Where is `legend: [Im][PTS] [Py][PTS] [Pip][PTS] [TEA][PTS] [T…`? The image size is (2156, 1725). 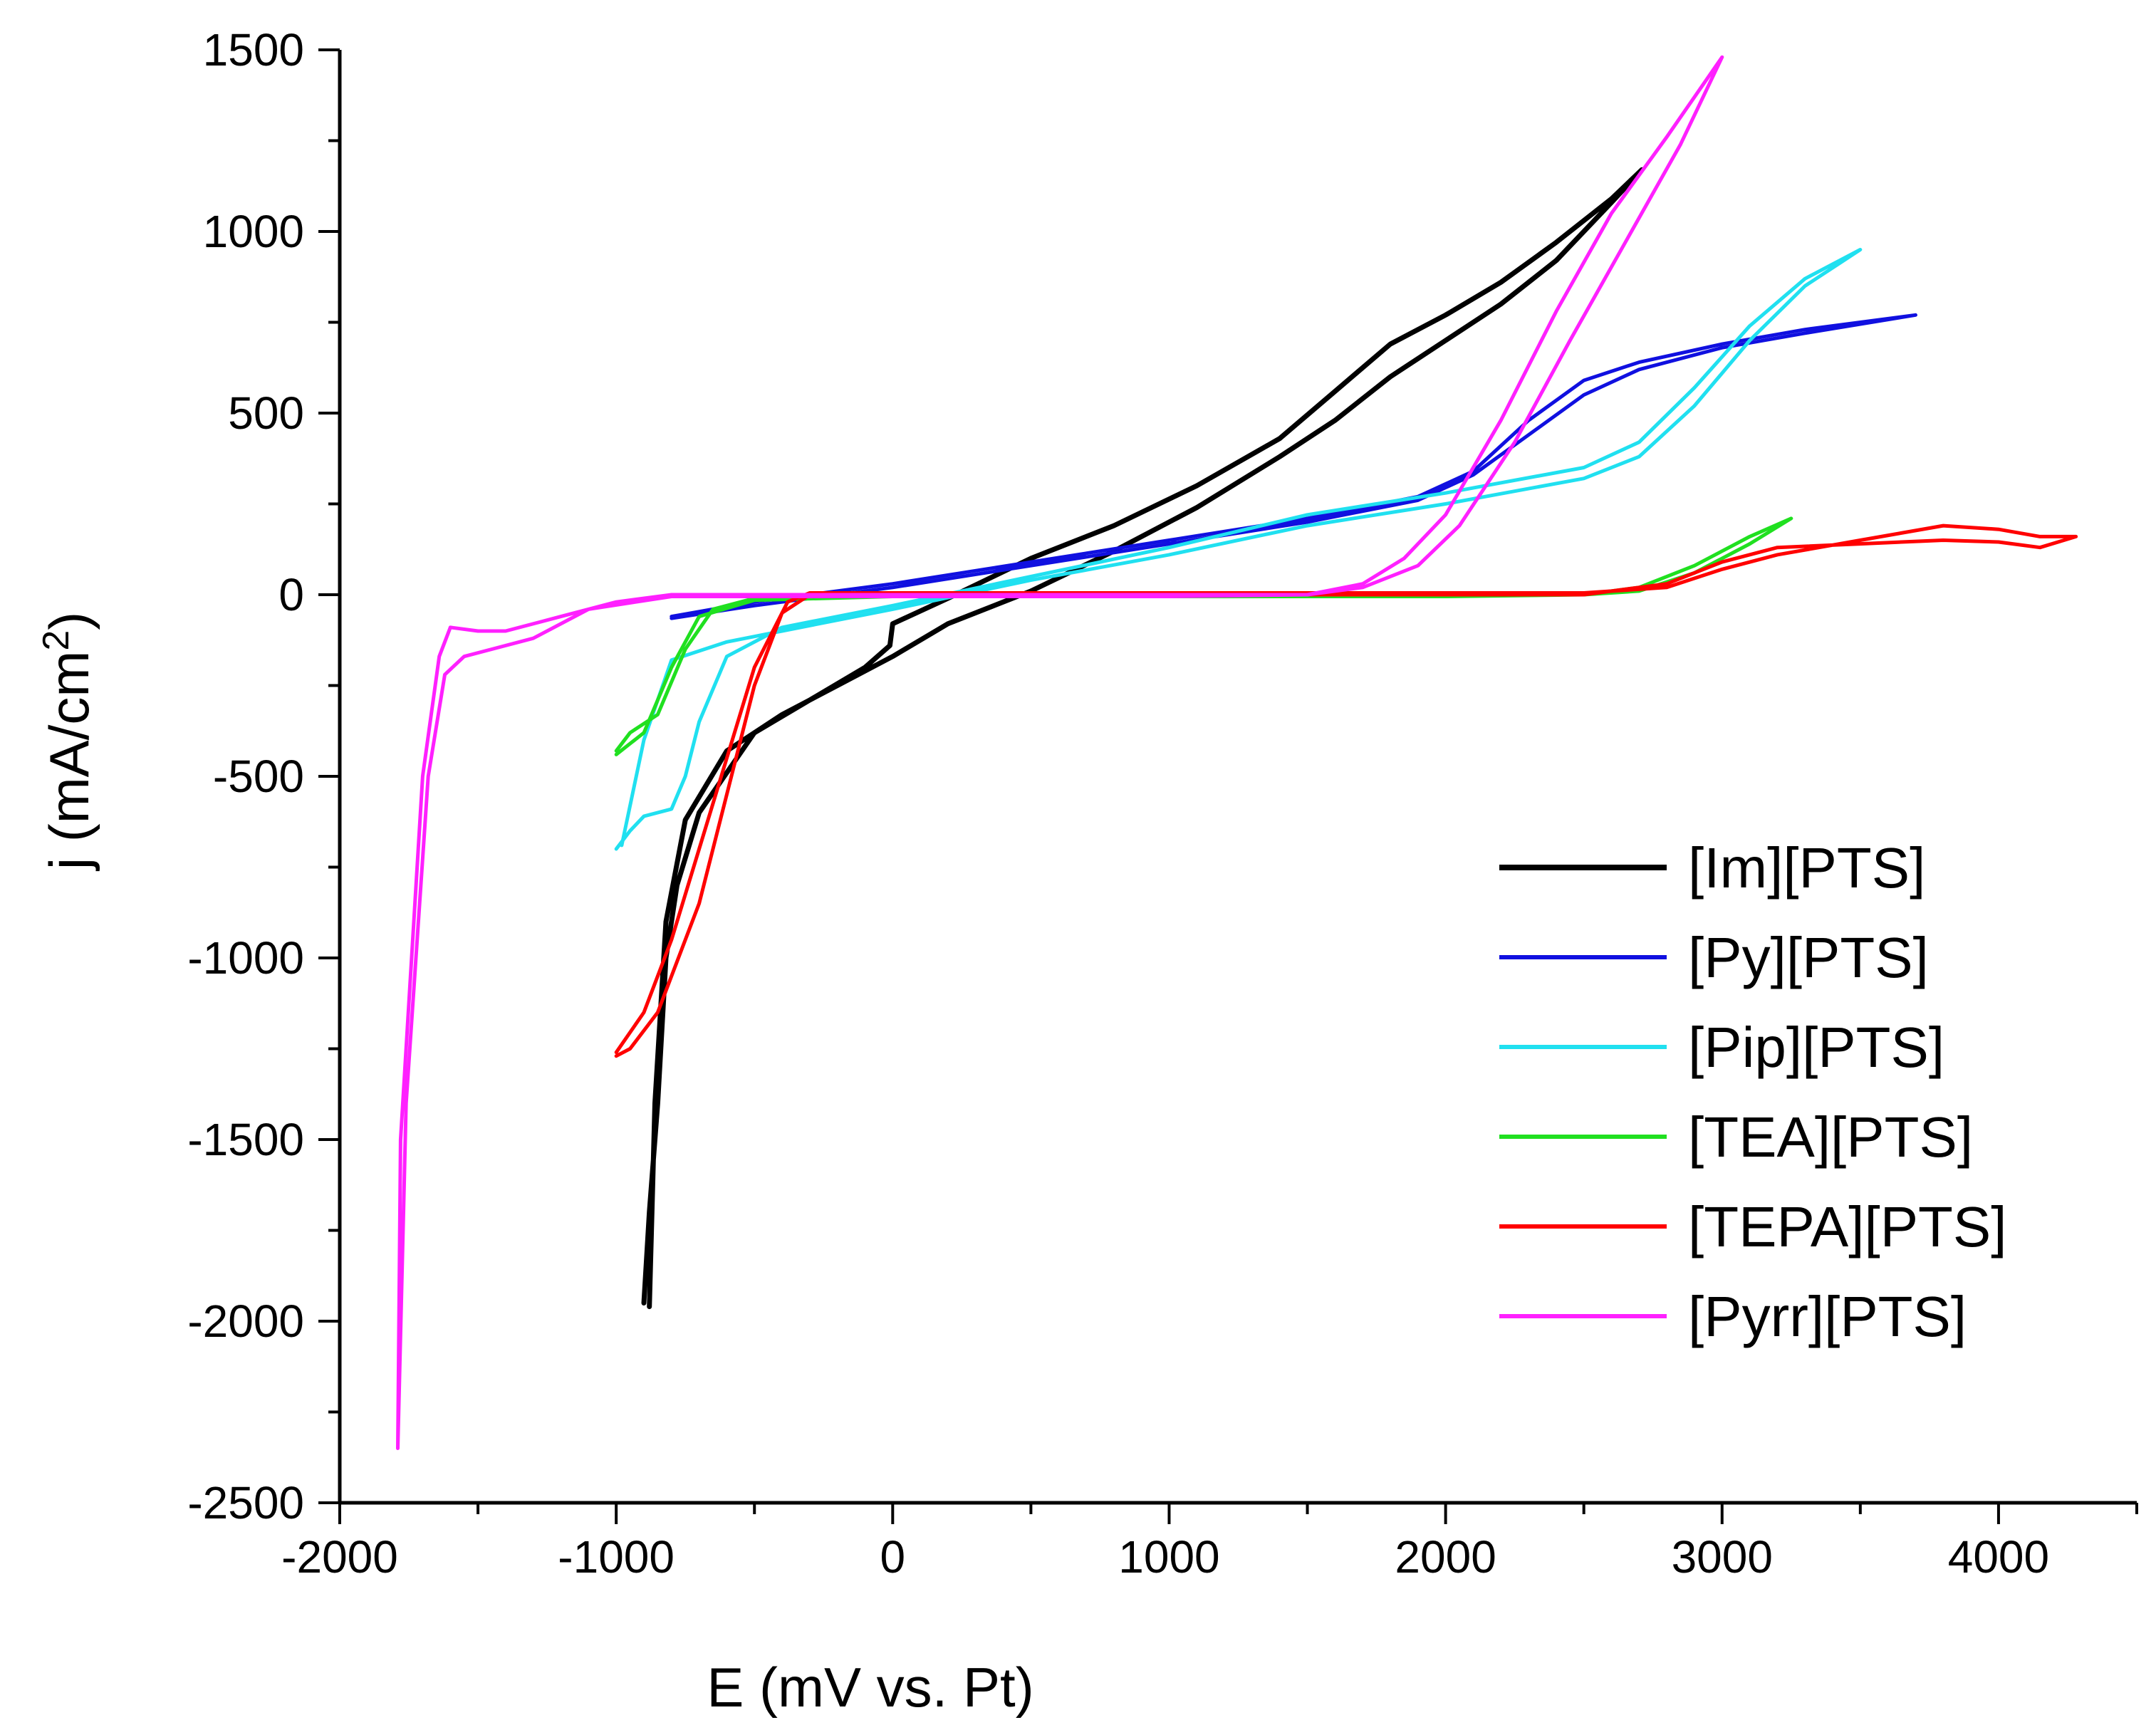 legend: [Im][PTS] [Py][PTS] [Pip][PTS] [TEA][PTS] [T… is located at coordinates (1753, 1092).